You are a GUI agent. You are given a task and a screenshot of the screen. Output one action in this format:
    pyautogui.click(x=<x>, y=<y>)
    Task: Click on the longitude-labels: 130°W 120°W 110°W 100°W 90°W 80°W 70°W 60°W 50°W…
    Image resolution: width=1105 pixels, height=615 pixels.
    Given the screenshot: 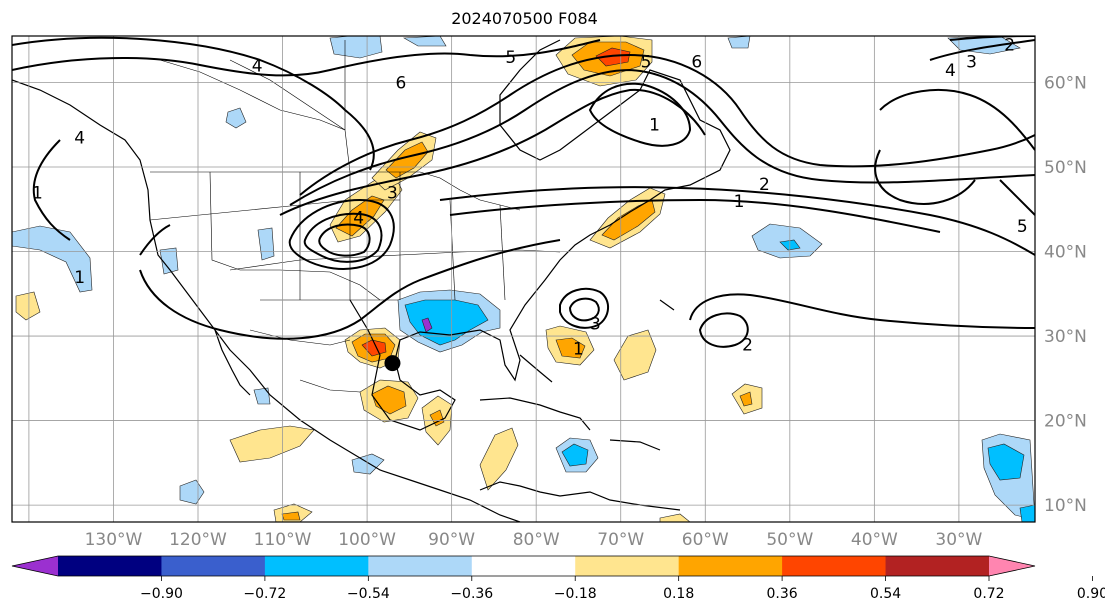 What is the action you would take?
    pyautogui.click(x=534, y=540)
    